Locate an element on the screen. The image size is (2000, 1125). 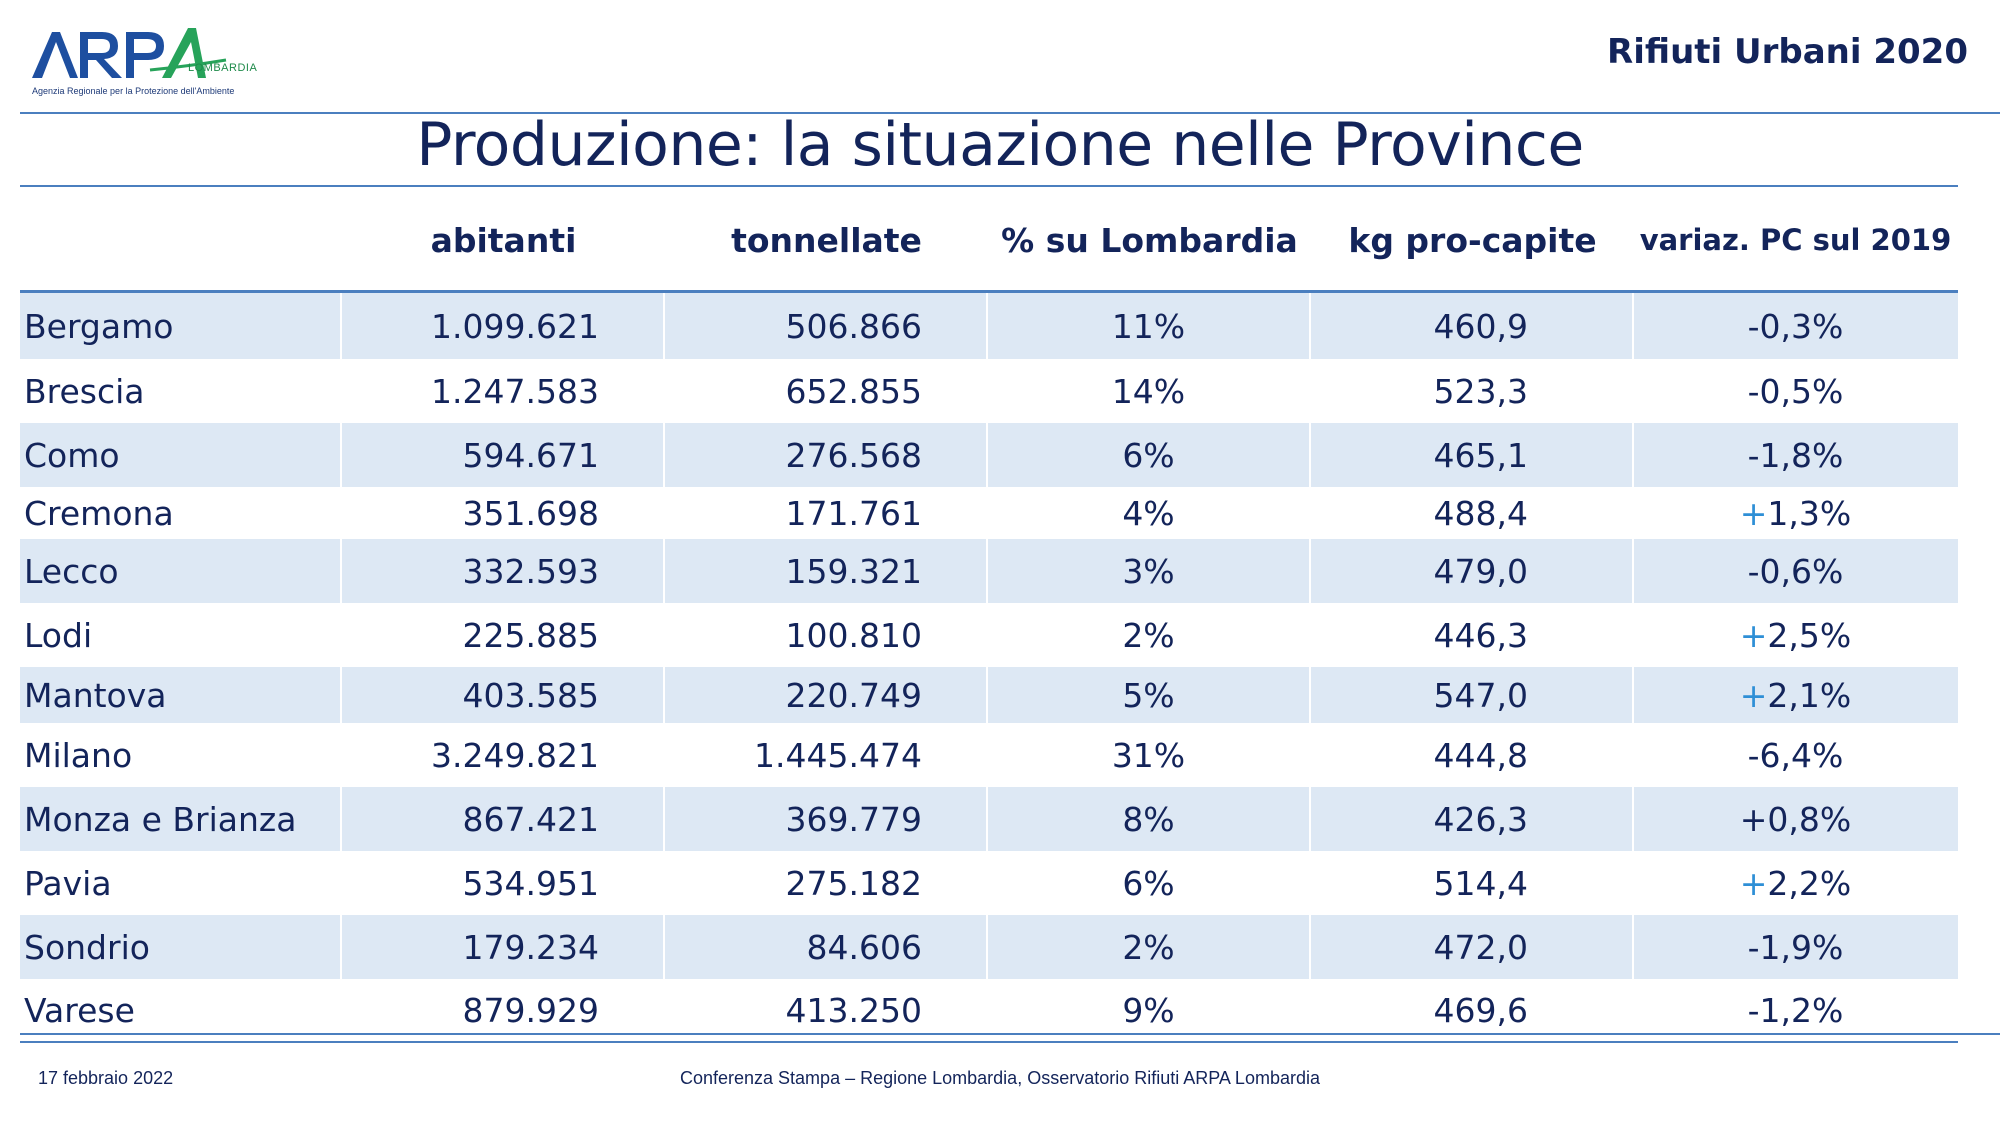
cell-abitanti: 534.951 is located at coordinates (503, 883).